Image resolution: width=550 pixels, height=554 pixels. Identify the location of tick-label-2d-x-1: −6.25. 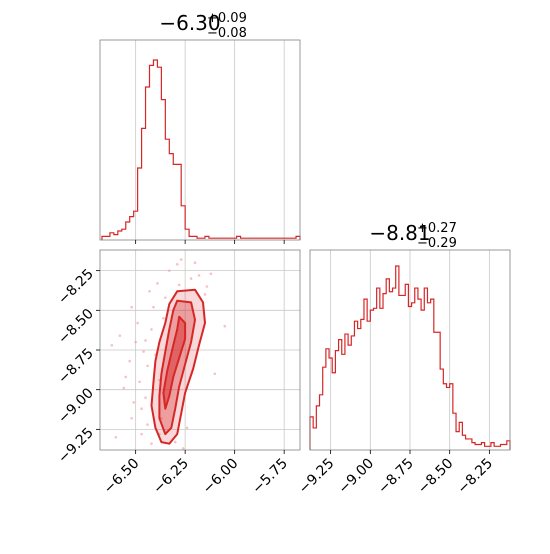
(171, 477).